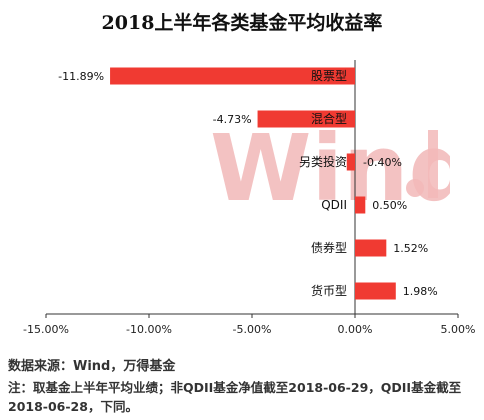 The height and width of the screenshot is (420, 484). Describe the element at coordinates (323, 161) in the screenshot. I see `category-label: 另类投资` at that location.